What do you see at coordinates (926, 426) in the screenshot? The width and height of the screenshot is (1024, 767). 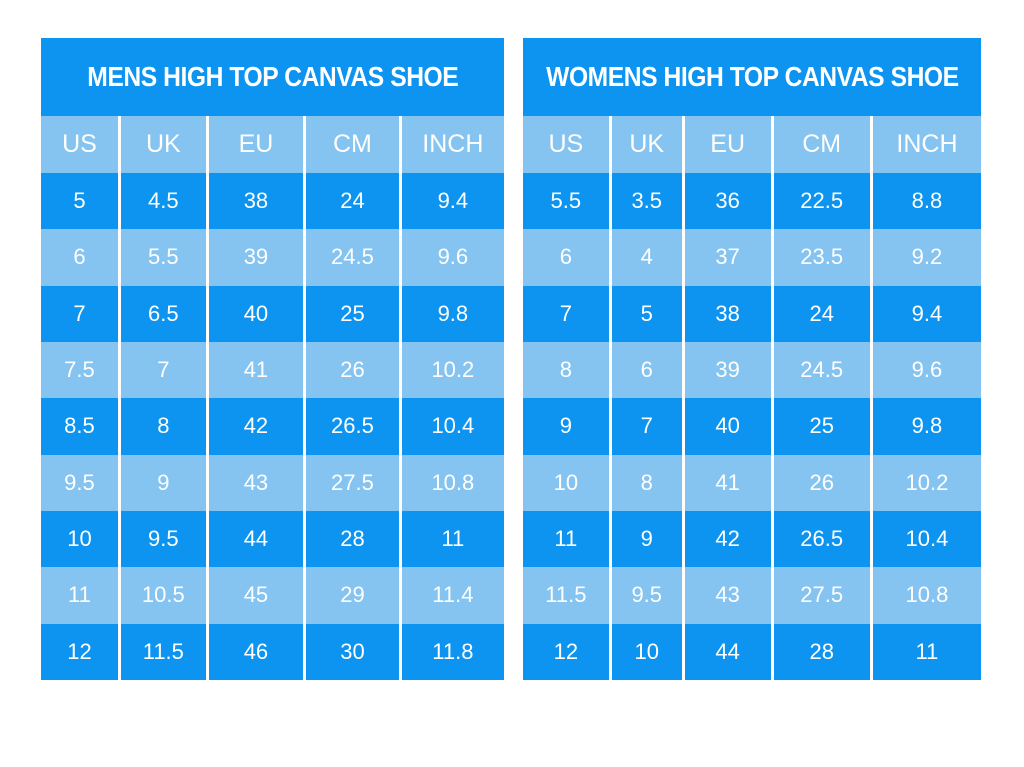 I see `size-cell: 9.8` at bounding box center [926, 426].